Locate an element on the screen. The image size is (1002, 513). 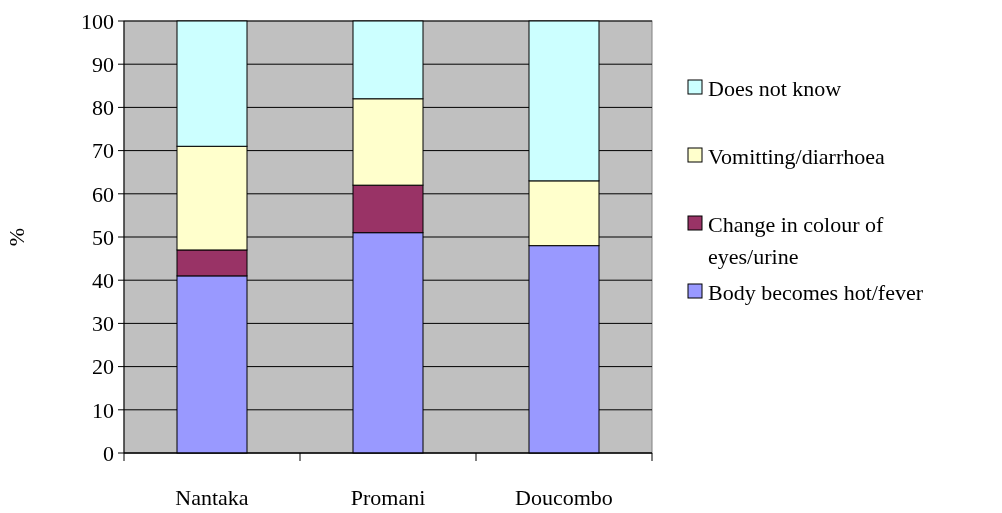
legend-label: Body becomes hot/fever is located at coordinates (816, 292).